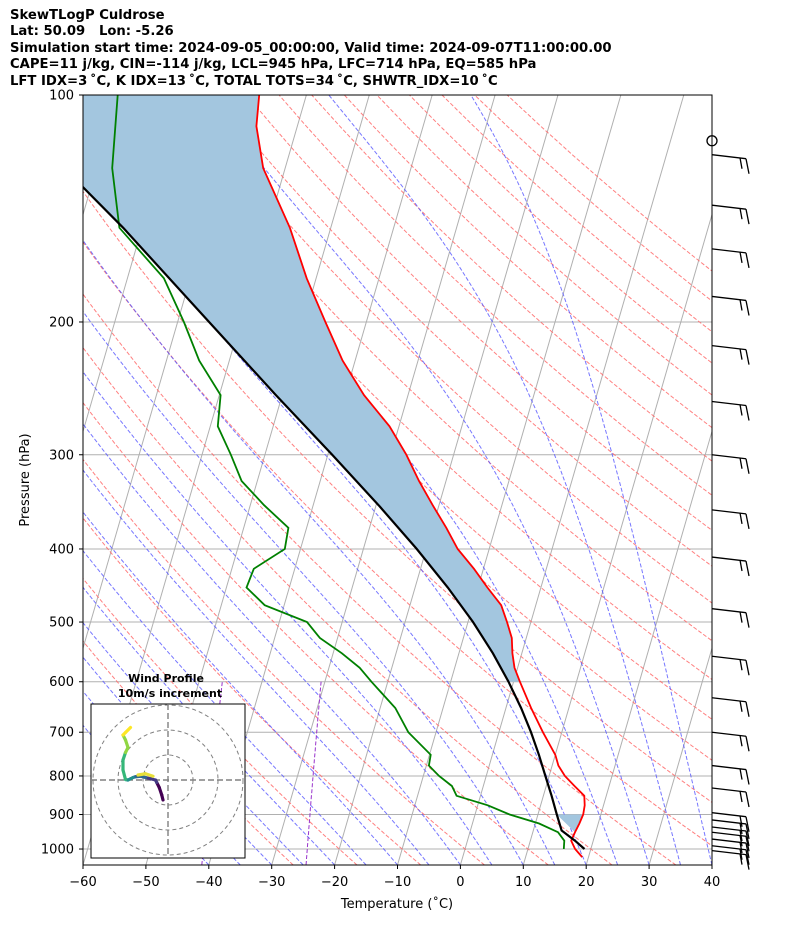 The height and width of the screenshot is (937, 794). Describe the element at coordinates (460, 882) in the screenshot. I see `x-tick-label: 0` at that location.